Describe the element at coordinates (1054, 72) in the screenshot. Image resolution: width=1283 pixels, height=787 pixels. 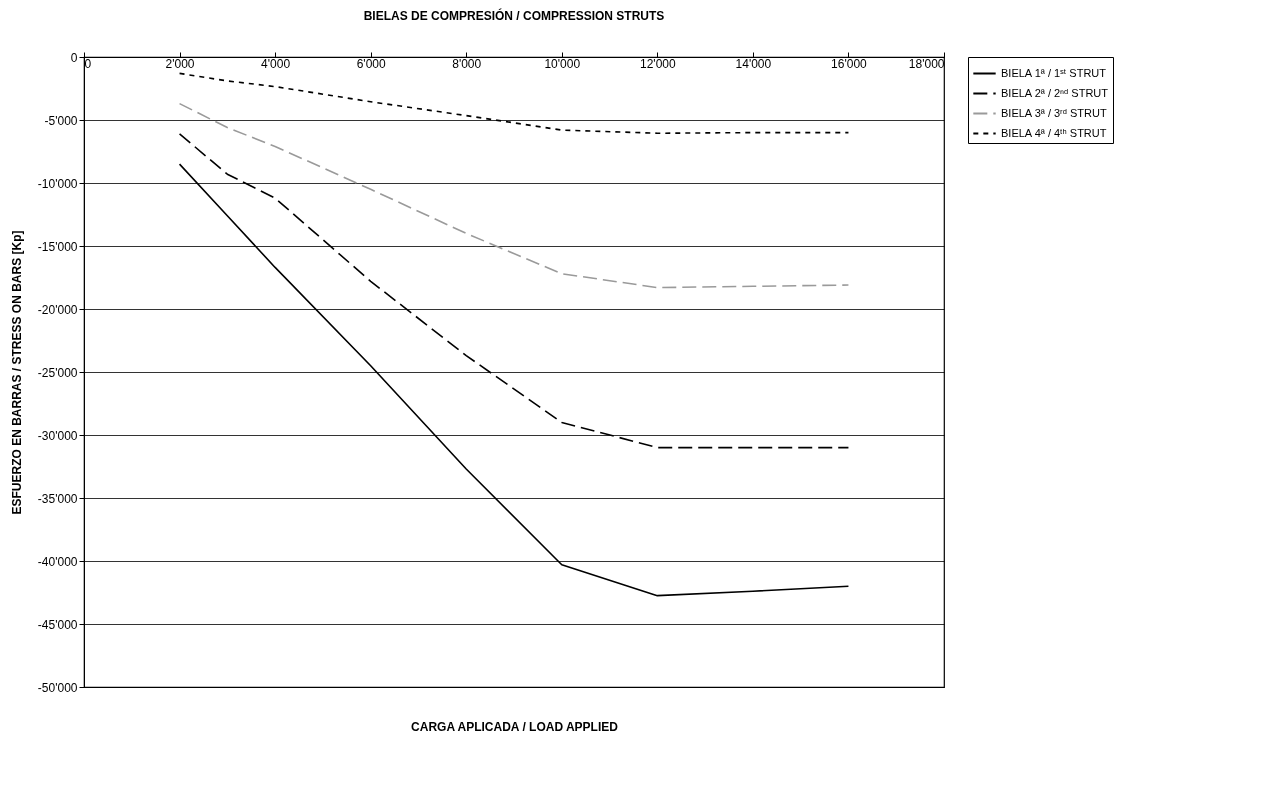
I see `legend-label: BIELA 1ª / 1ˢᵗ STRUT` at that location.